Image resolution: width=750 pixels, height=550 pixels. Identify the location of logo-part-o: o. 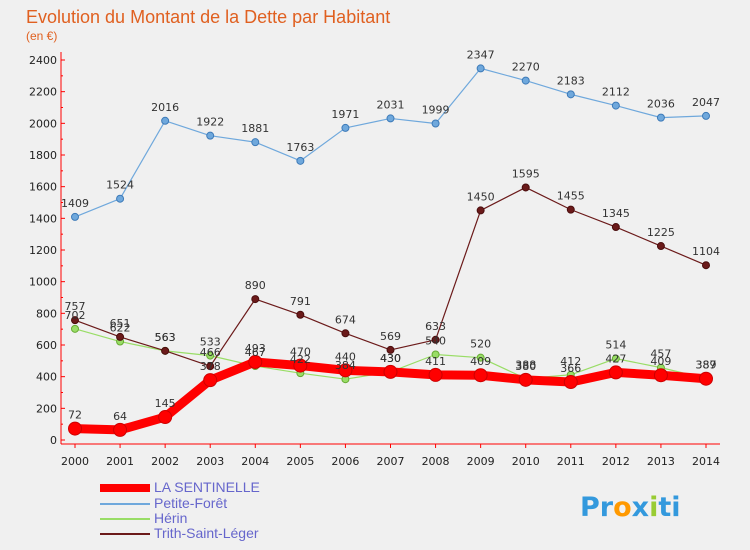
(622, 507).